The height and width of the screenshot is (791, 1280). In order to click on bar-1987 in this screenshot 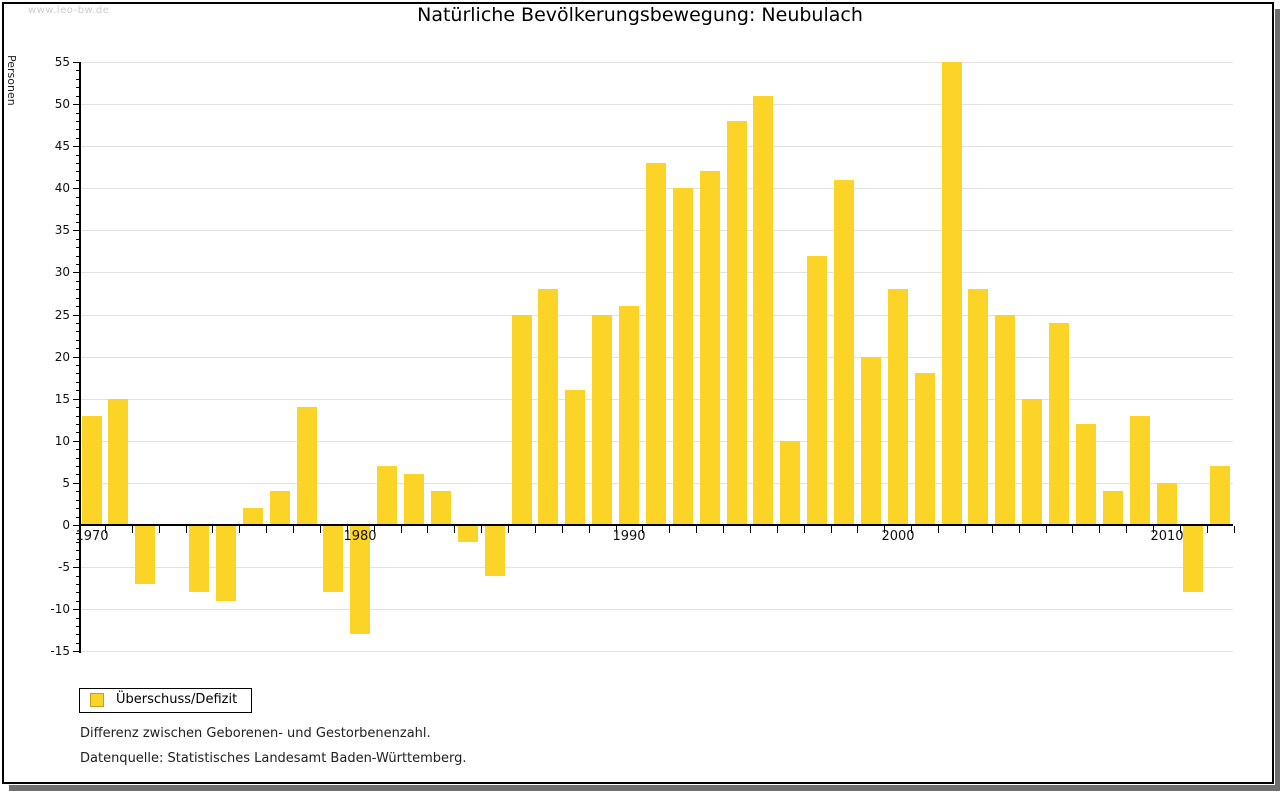, I will do `click(548, 407)`.